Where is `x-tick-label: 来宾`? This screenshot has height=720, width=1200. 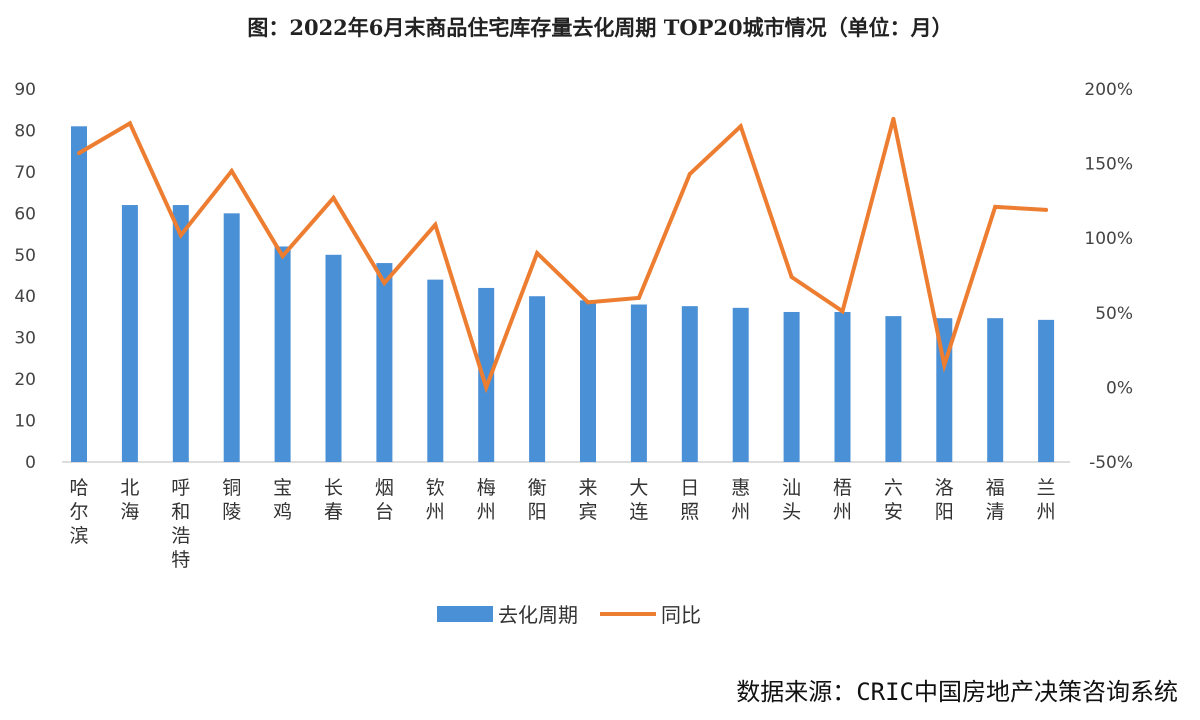
x-tick-label: 来宾 is located at coordinates (587, 500).